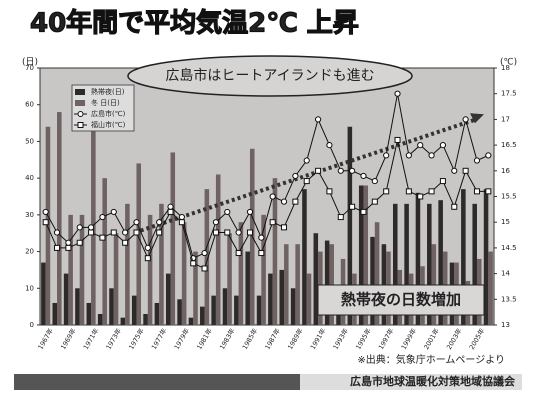 This screenshot has height=400, width=536. Describe the element at coordinates (295, 338) in the screenshot. I see `x-tick-label: 1989年` at that location.